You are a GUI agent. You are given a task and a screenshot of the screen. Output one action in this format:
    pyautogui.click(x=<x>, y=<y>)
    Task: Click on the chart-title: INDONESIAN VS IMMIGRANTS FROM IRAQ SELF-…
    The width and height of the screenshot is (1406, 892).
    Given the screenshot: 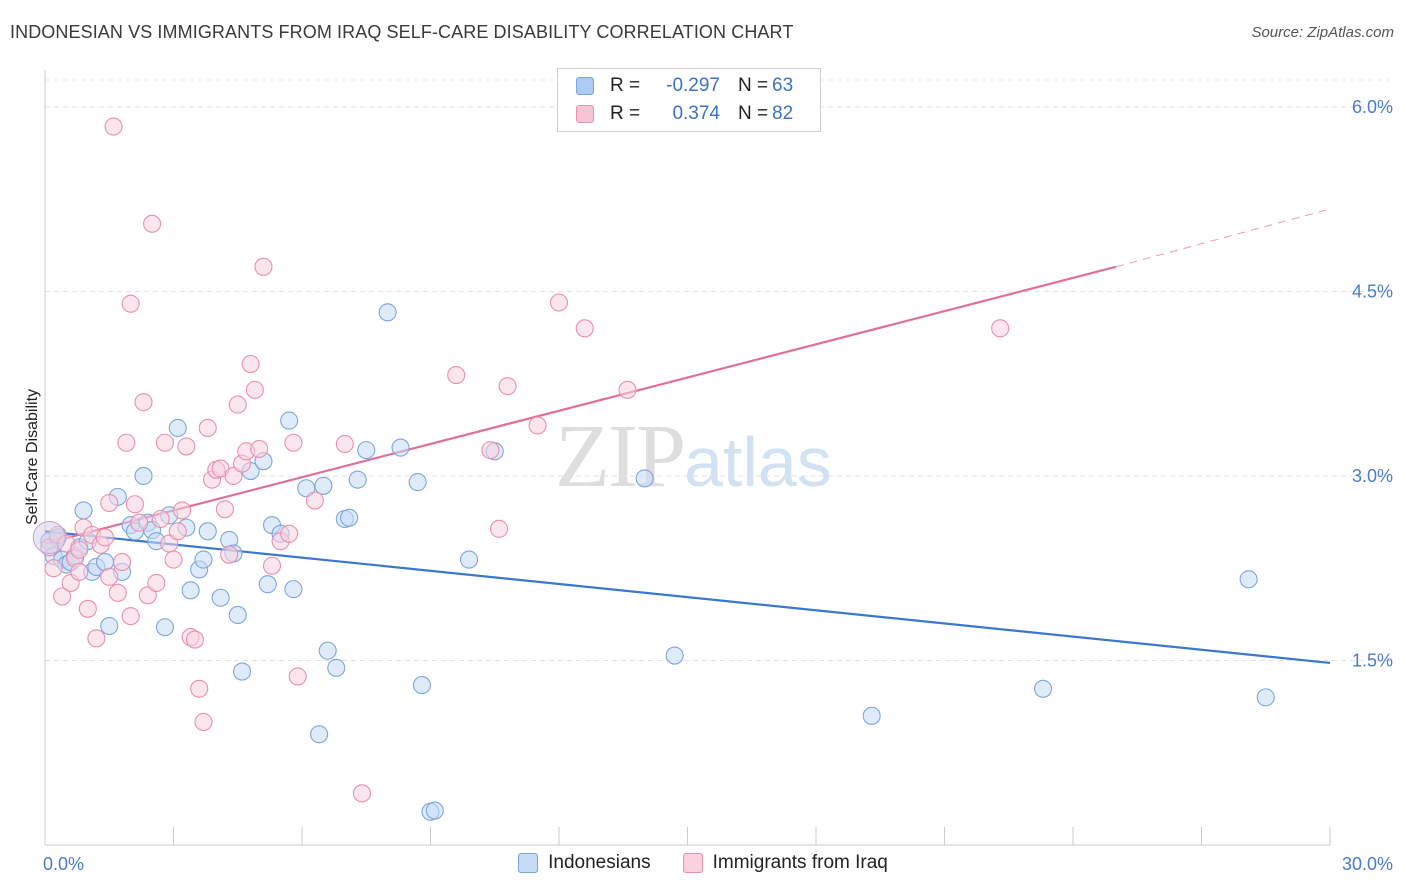 What is the action you would take?
    pyautogui.click(x=402, y=32)
    